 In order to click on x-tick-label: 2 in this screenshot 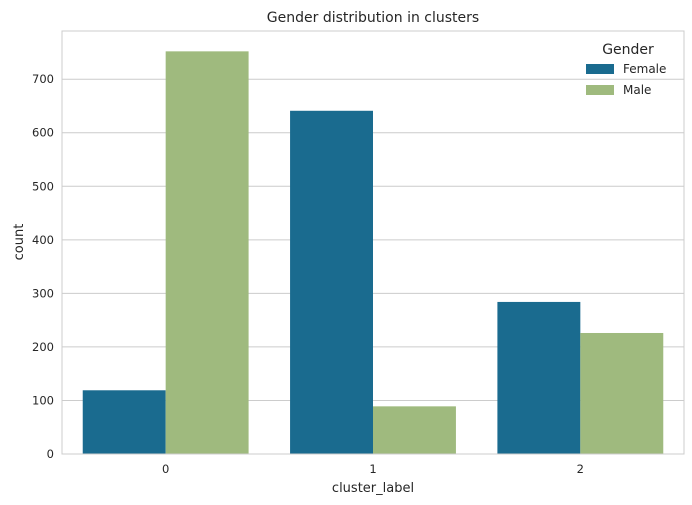, I will do `click(580, 469)`.